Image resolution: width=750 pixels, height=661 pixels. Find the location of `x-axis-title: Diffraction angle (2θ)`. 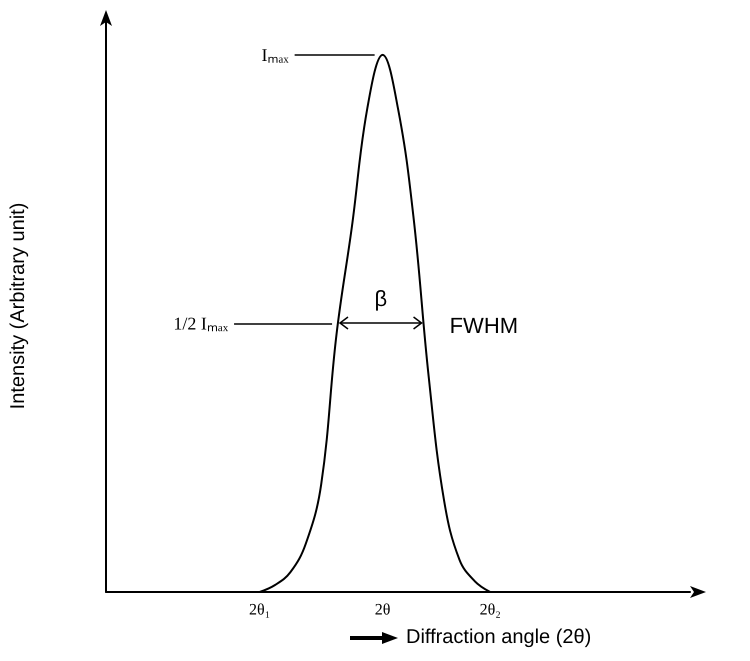

x-axis-title: Diffraction angle (2θ) is located at coordinates (499, 637).